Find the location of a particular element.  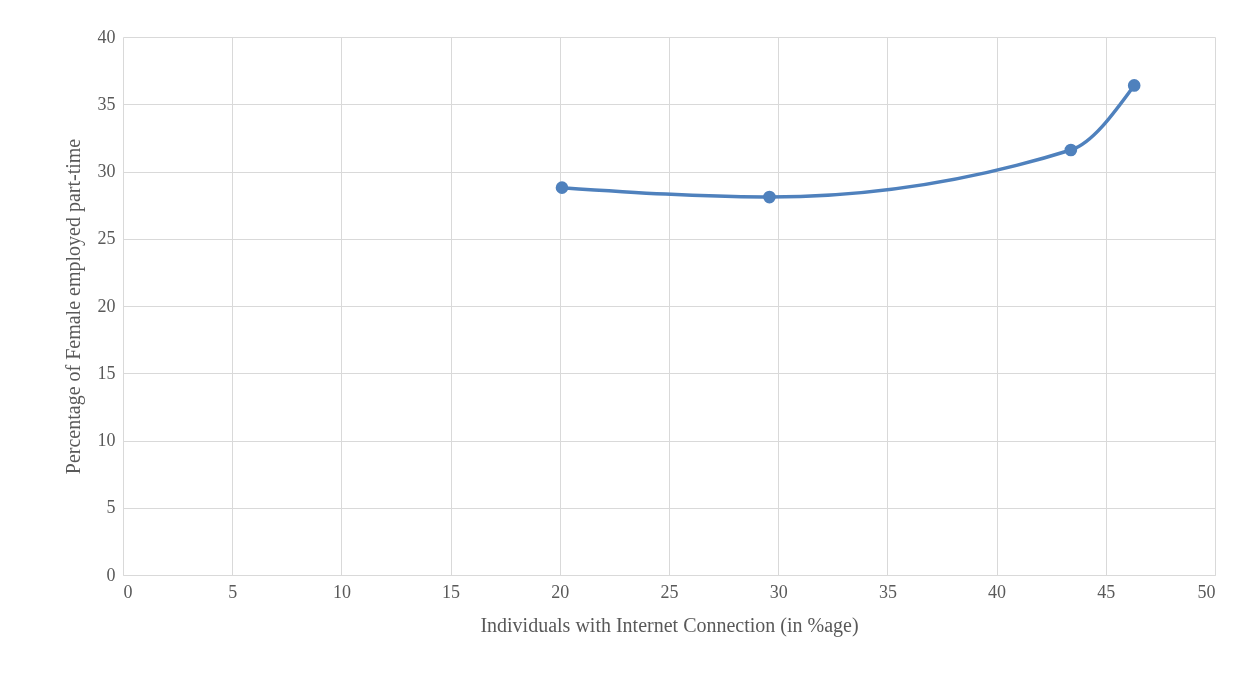

x-axis-title: Individuals with Internet Connection (in %age) is located at coordinates (669, 625).